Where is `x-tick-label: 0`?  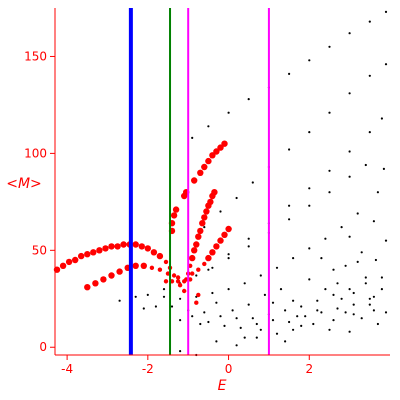
x-tick-label: 0 is located at coordinates (229, 369).